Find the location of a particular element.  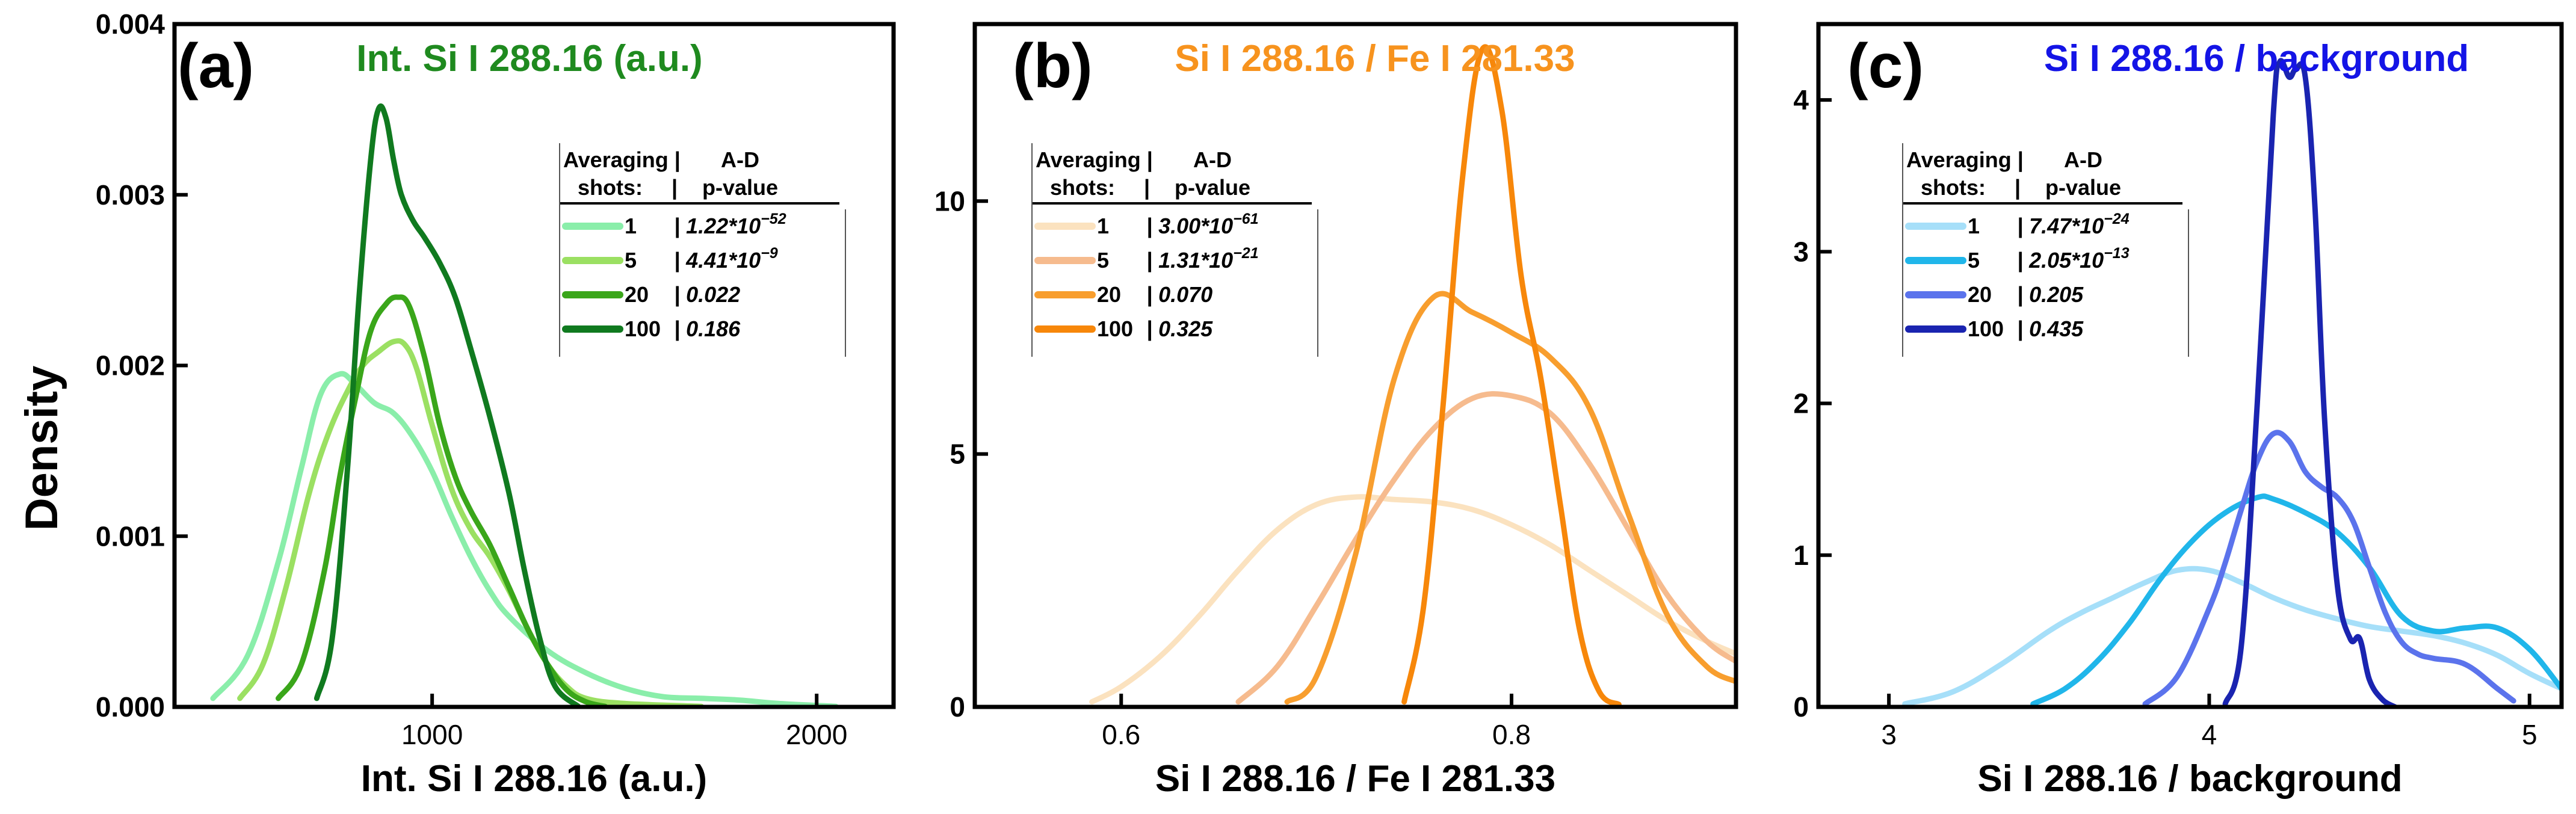

legend-pvalue: | 1.22*10−52 is located at coordinates (730, 224).